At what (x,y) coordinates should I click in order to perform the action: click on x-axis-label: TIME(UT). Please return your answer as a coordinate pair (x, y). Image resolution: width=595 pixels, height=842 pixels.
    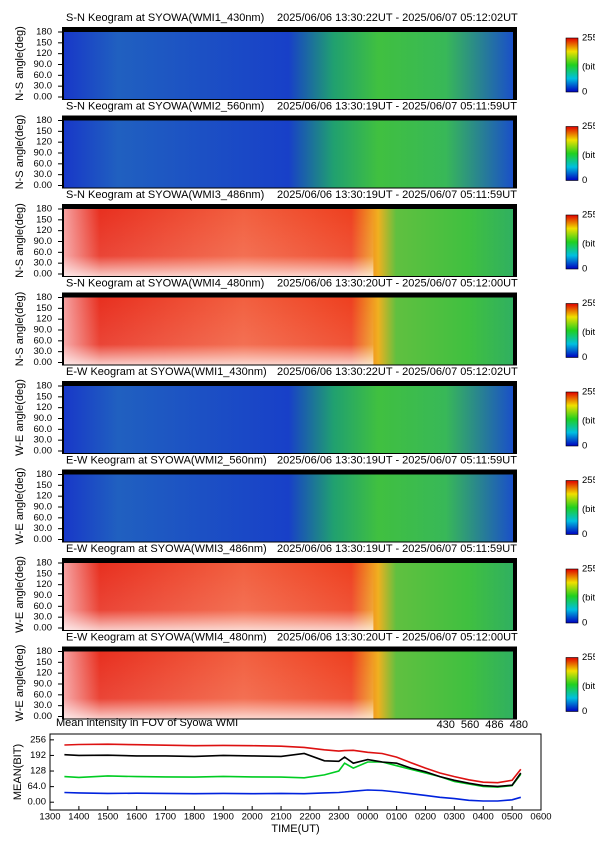
    Looking at the image, I should click on (295, 829).